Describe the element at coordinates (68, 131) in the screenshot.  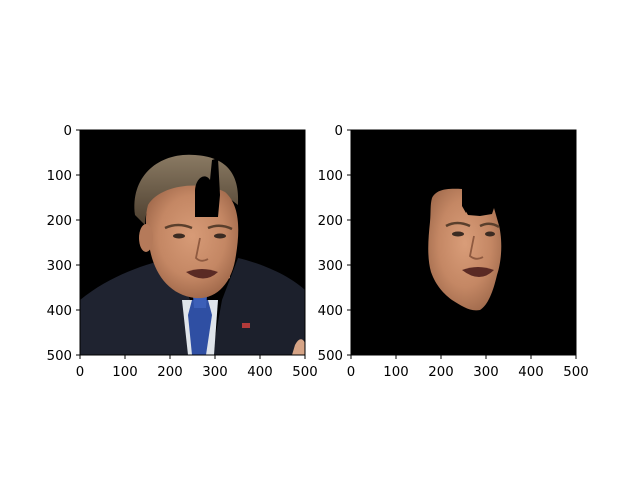
I see `left-ytick-0: 0` at that location.